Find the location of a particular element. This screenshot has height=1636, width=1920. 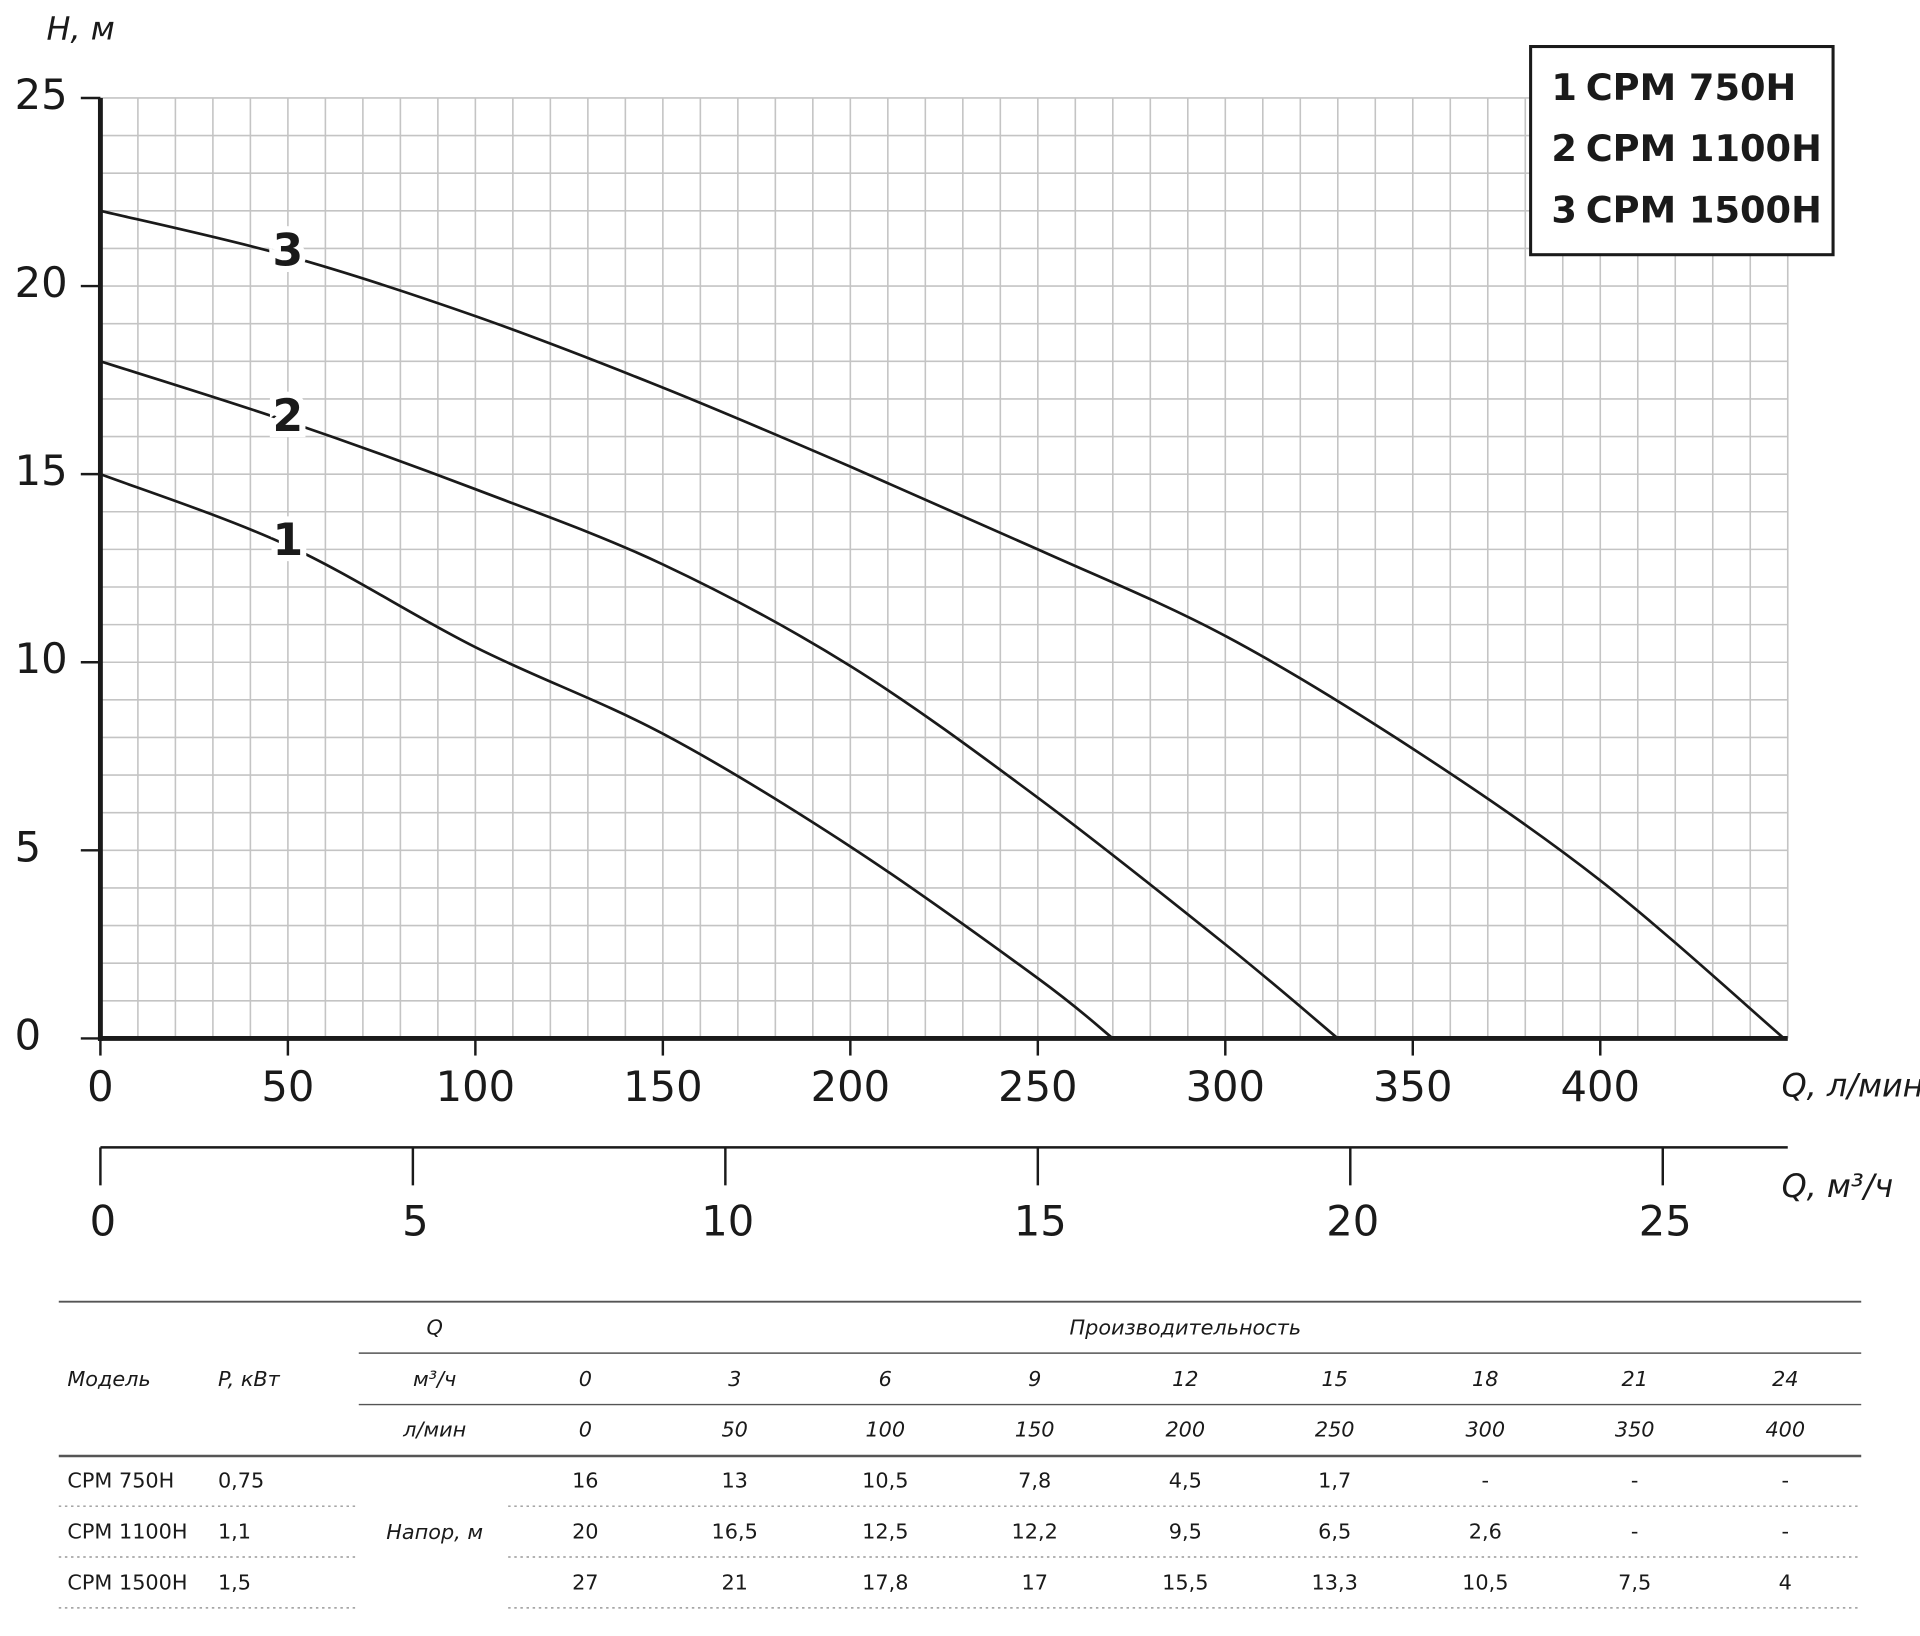

legend-number: 1 is located at coordinates (1564, 87).